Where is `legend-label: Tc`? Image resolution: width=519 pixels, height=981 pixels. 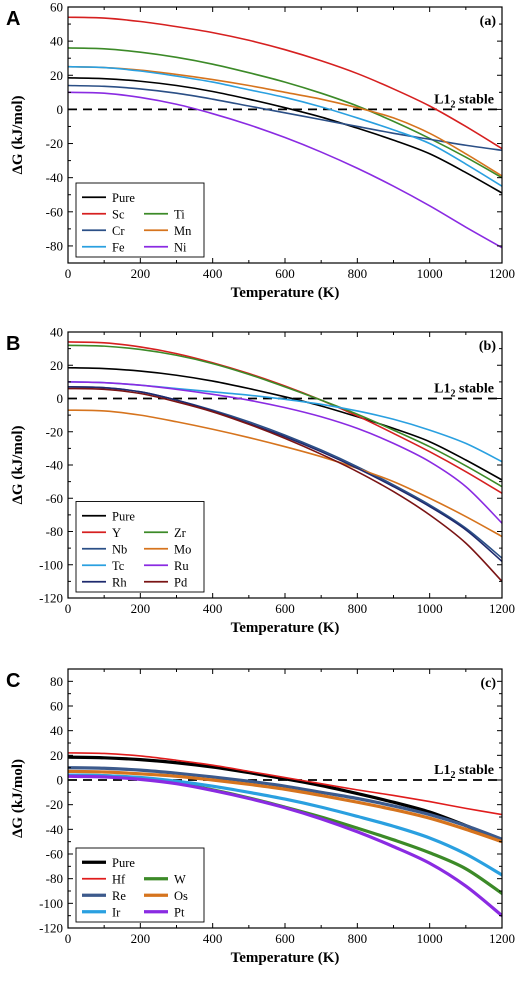 legend-label: Tc is located at coordinates (118, 566).